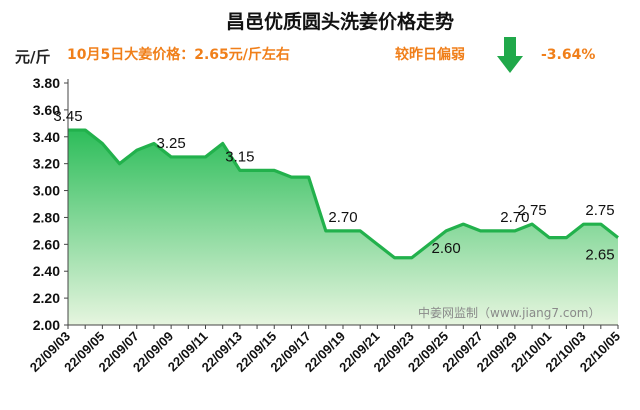  Describe the element at coordinates (46, 271) in the screenshot. I see `y-tick-label: 2.40` at that location.